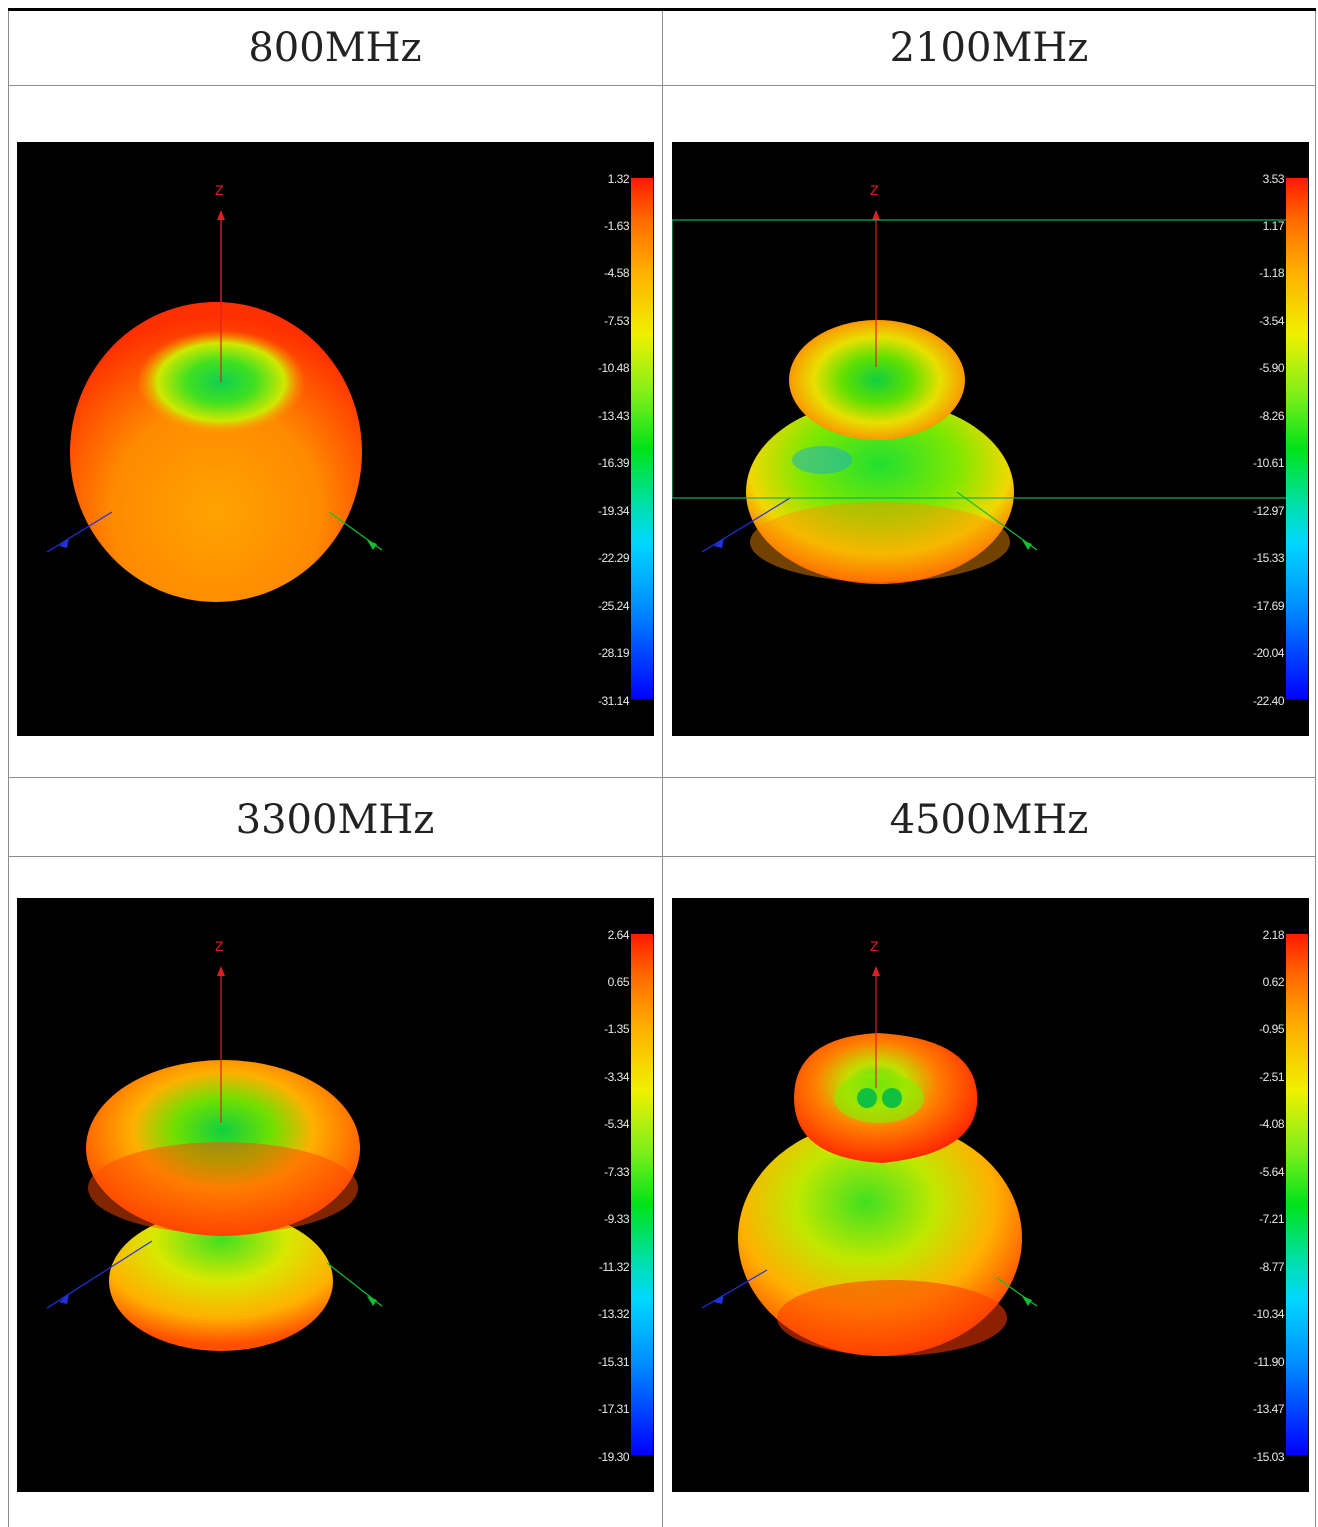 The height and width of the screenshot is (1527, 1318). I want to click on scale-label: -3.54, so click(1271, 321).